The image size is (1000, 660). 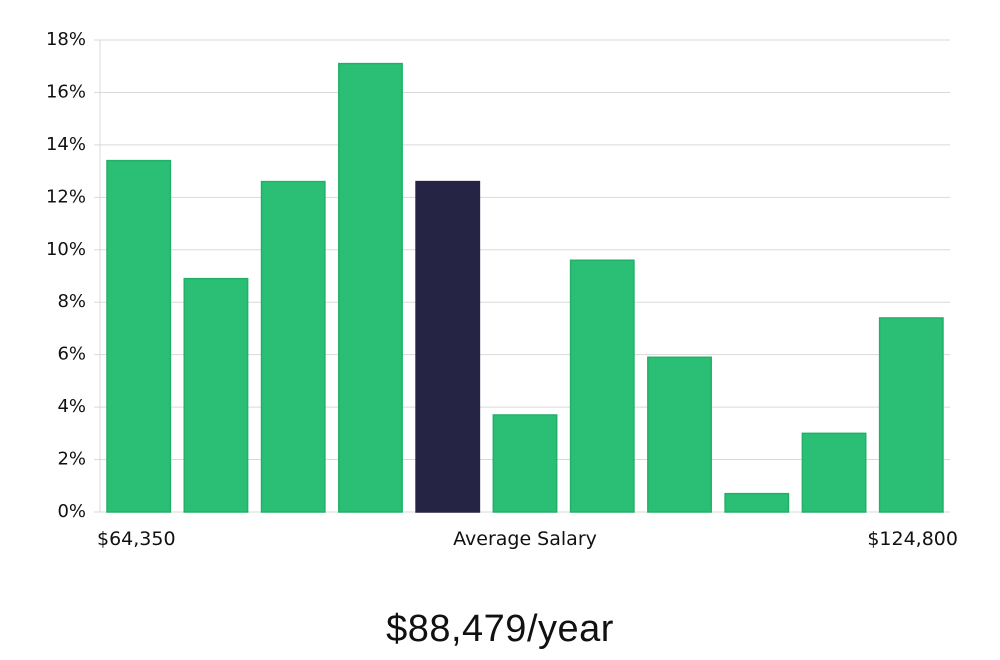 What do you see at coordinates (66, 91) in the screenshot?
I see `y-tick-label: 16%` at bounding box center [66, 91].